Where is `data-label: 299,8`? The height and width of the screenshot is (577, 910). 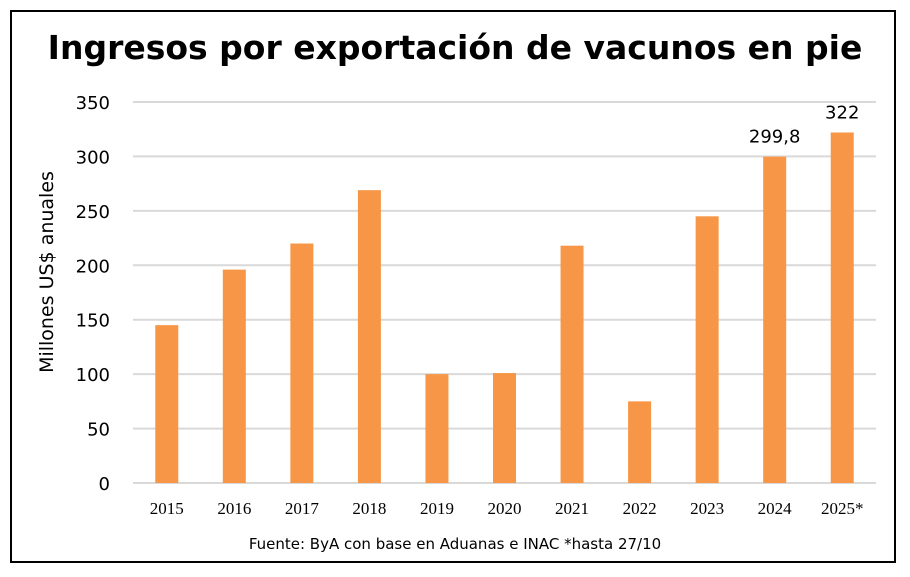
data-label: 299,8 is located at coordinates (775, 137).